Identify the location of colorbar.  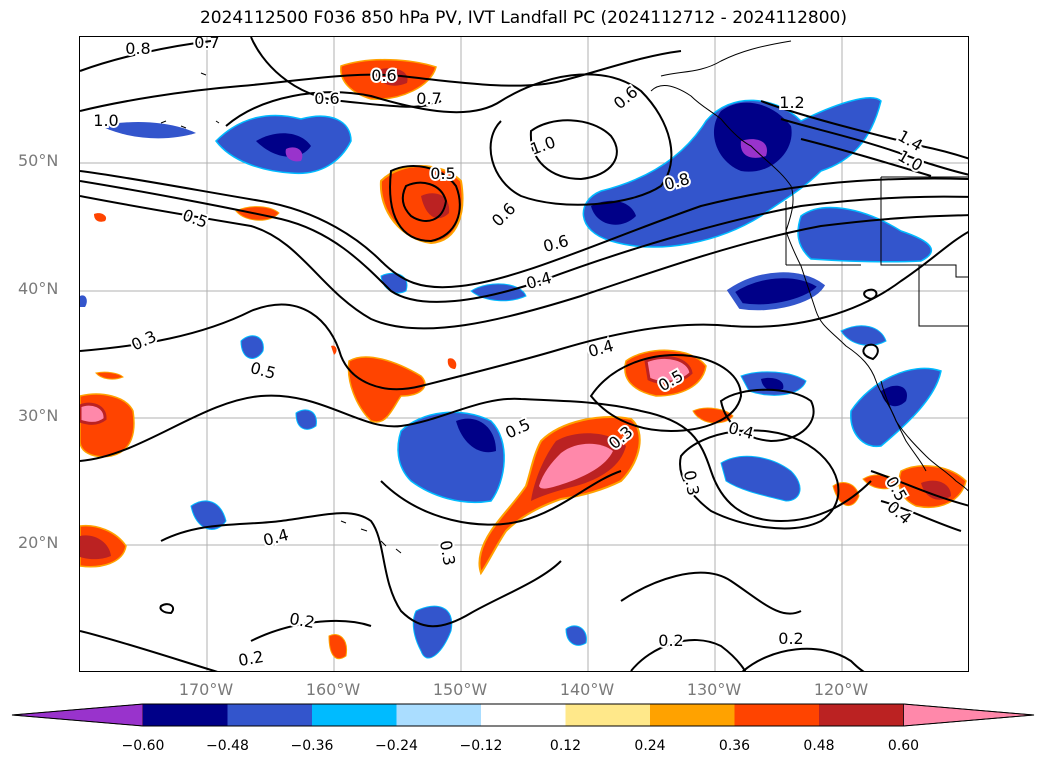
(523, 715).